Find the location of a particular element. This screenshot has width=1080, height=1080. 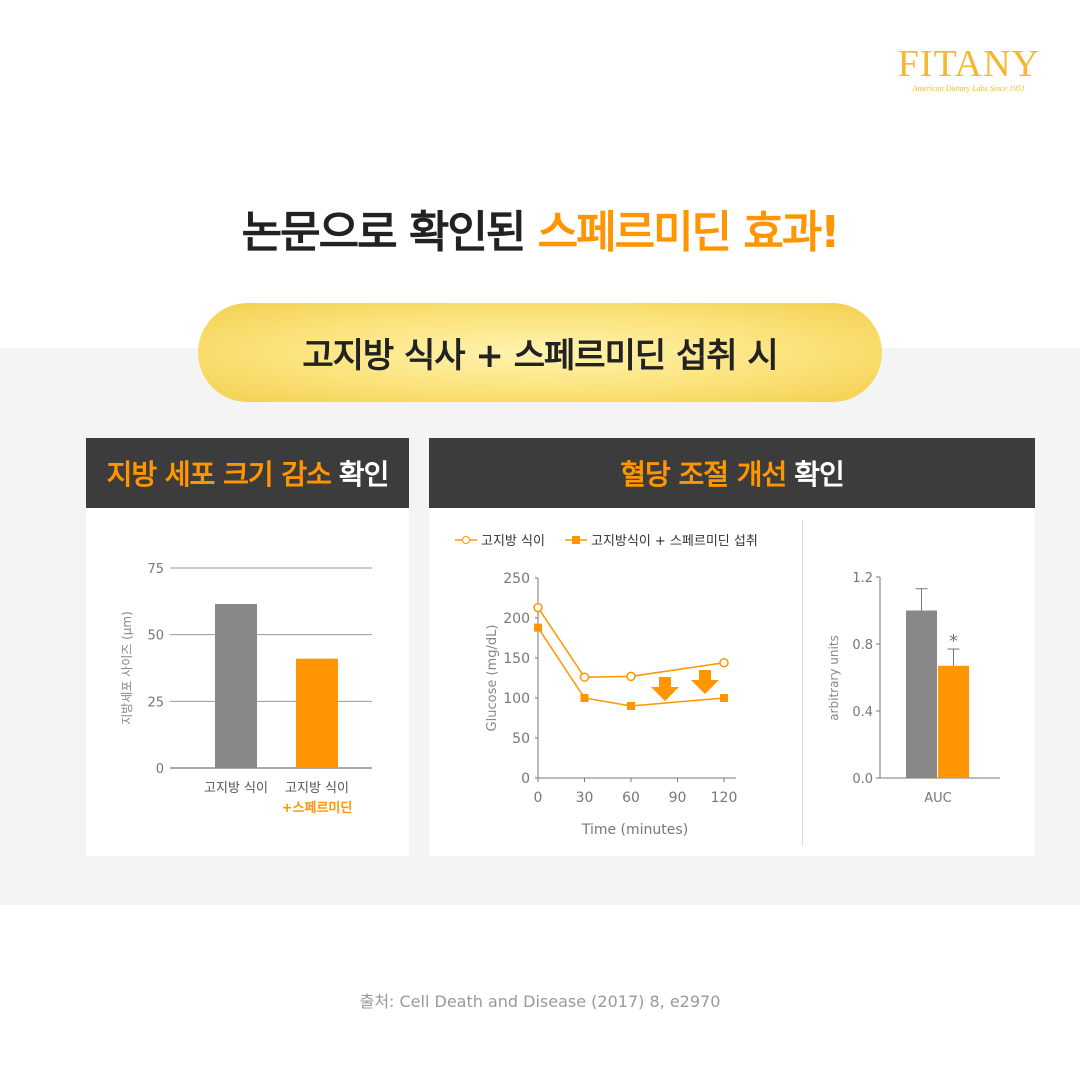

x-tick-label: 30 is located at coordinates (585, 798).